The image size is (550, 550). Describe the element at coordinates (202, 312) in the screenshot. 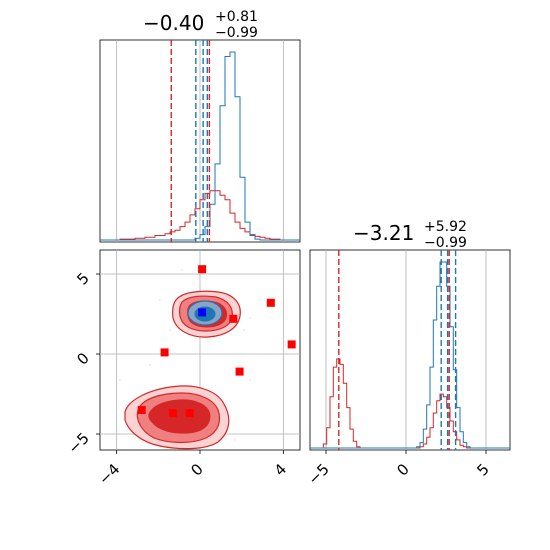

I see `scatter-marker-blue` at that location.